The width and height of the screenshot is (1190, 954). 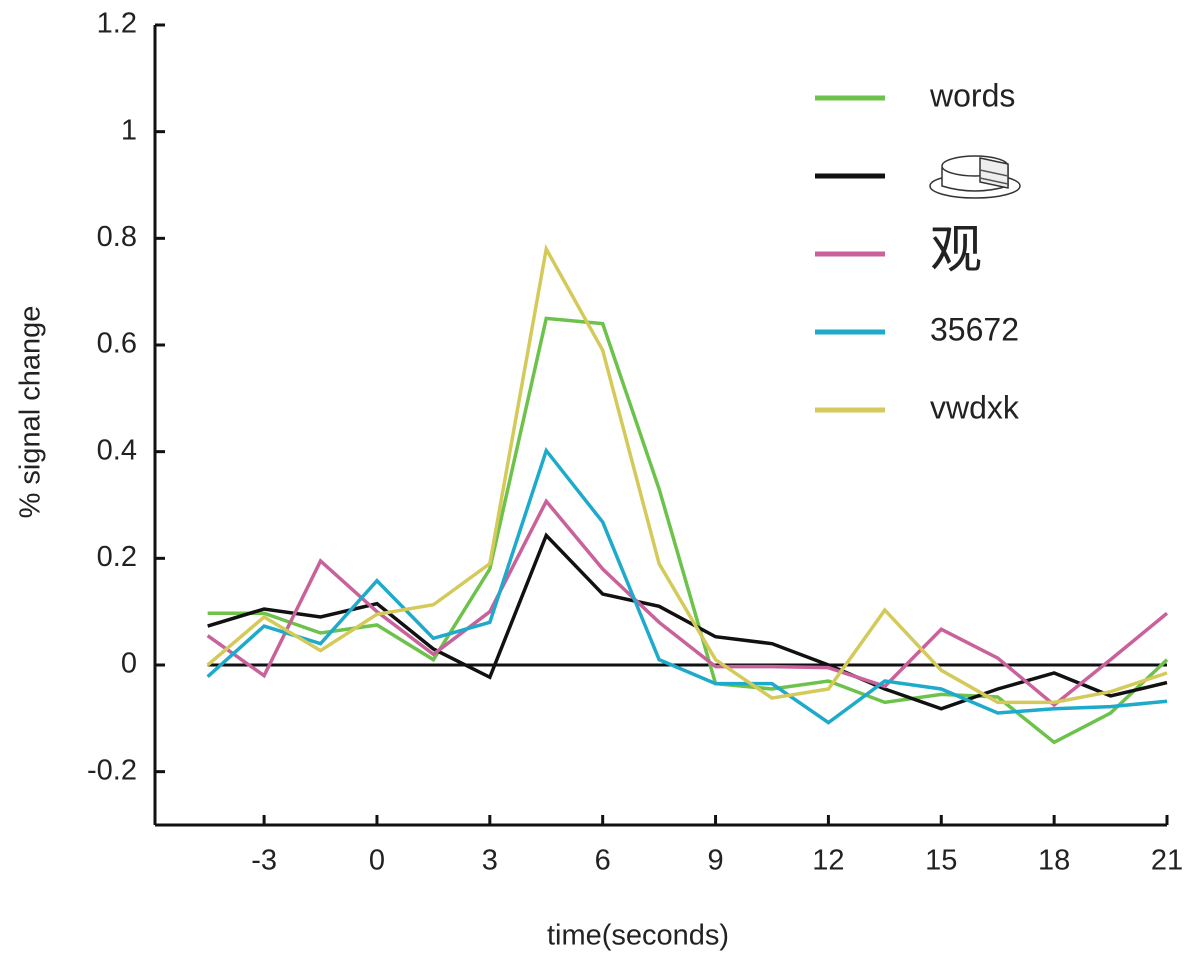 What do you see at coordinates (975, 177) in the screenshot?
I see `cake-icon` at bounding box center [975, 177].